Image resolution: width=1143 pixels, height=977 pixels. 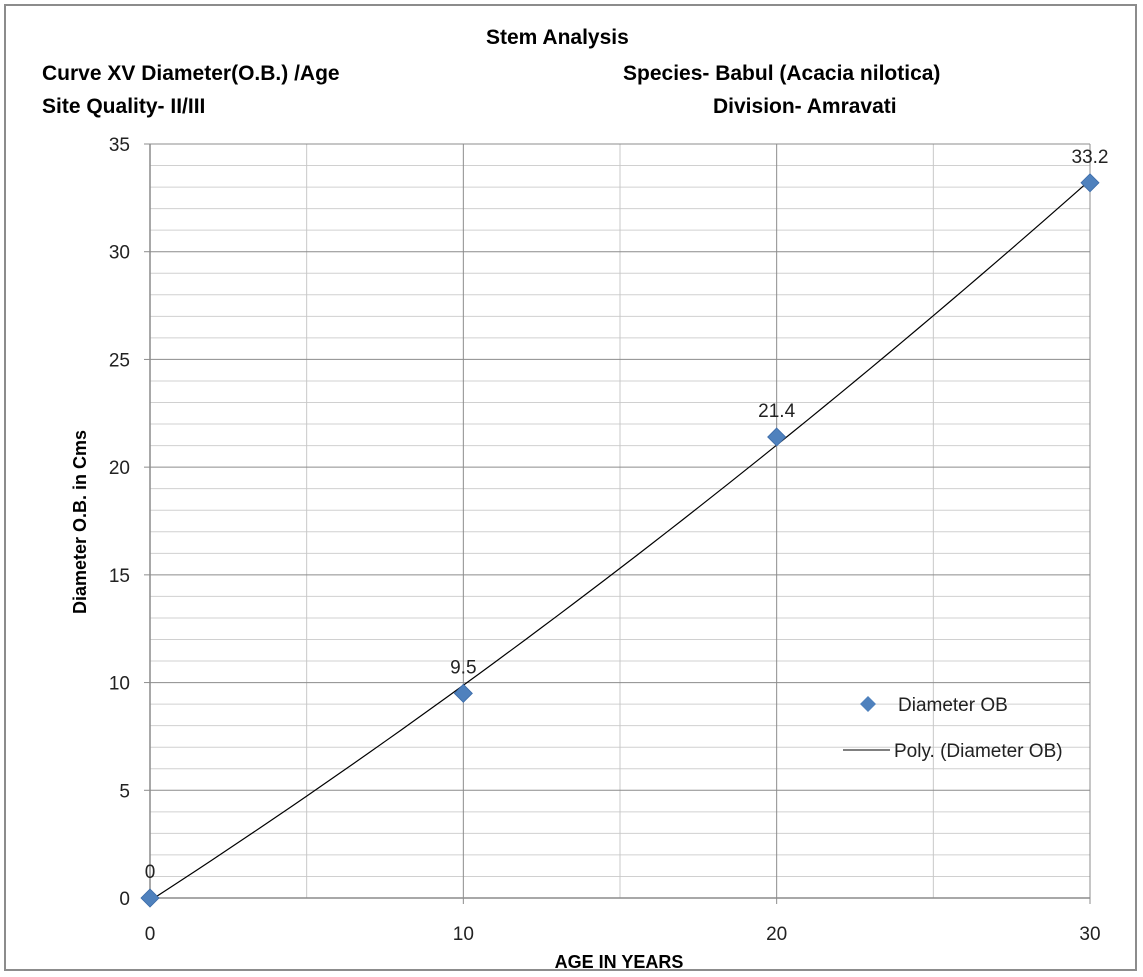 What do you see at coordinates (463, 667) in the screenshot?
I see `data-label: 9.5` at bounding box center [463, 667].